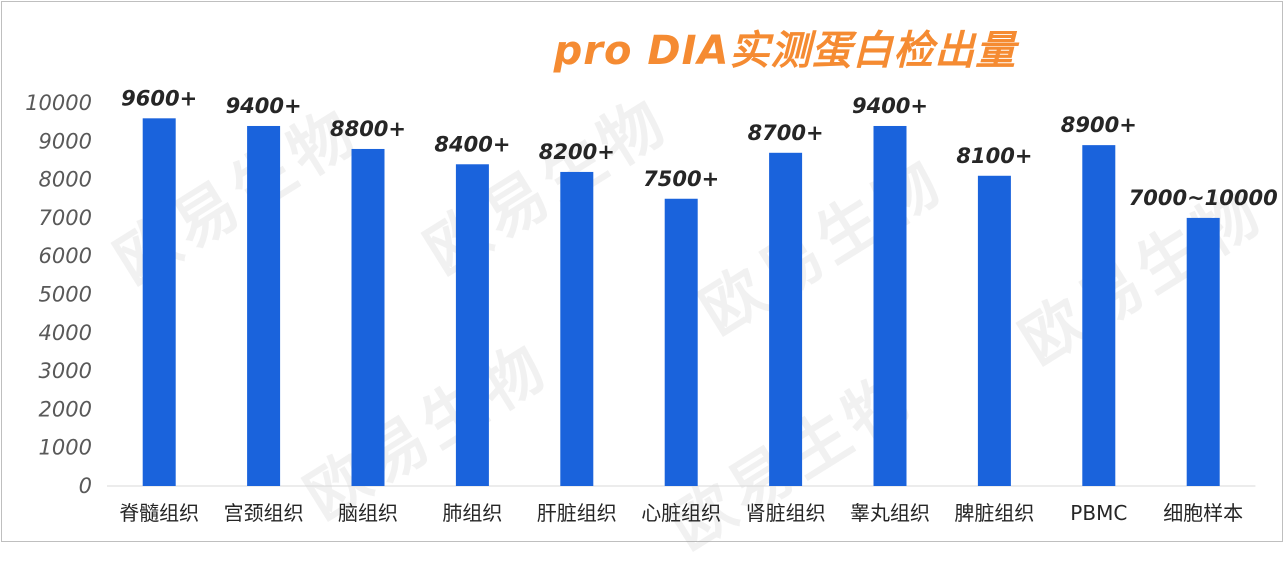 This screenshot has width=1286, height=566. I want to click on y-tick-label: 4000, so click(65, 333).